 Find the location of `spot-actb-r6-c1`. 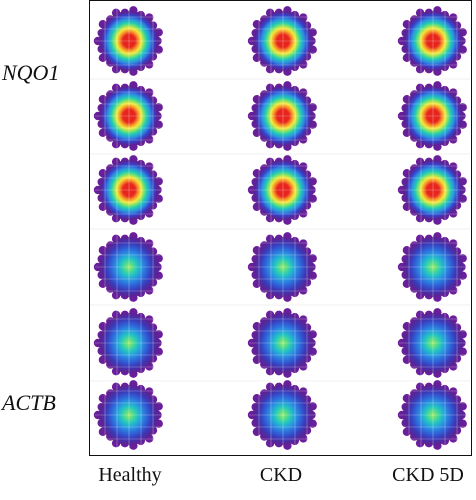

spot-actb-r6-c1 is located at coordinates (128, 415).